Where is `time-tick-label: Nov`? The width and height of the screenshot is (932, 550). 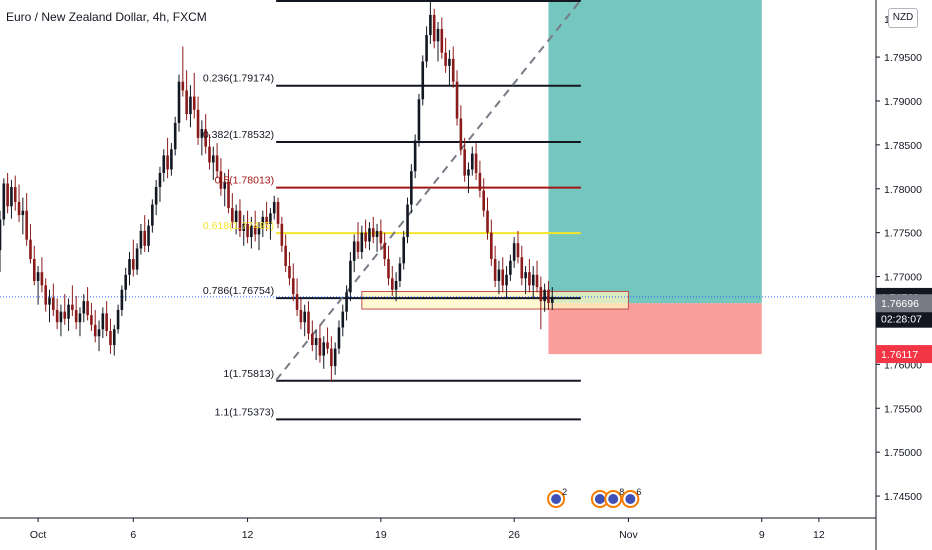
time-tick-label: Nov is located at coordinates (628, 535).